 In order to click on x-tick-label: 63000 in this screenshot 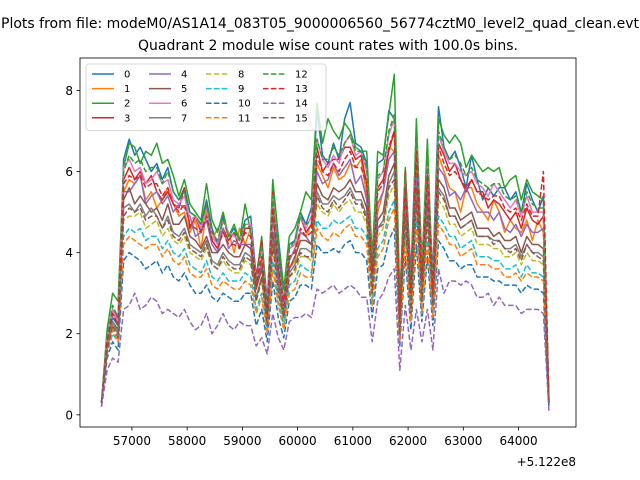, I will do `click(463, 441)`.